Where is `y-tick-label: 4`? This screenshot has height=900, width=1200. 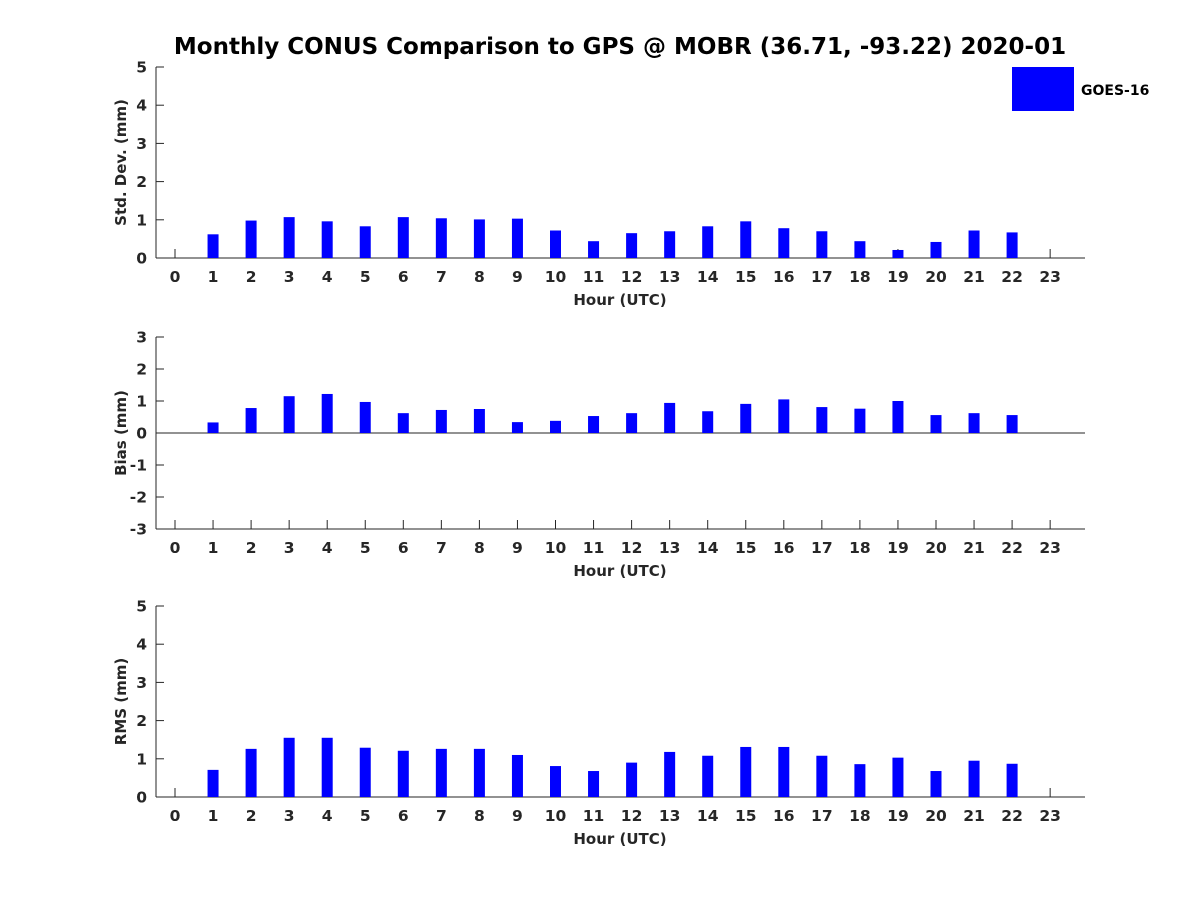 y-tick-label: 4 is located at coordinates (141, 645).